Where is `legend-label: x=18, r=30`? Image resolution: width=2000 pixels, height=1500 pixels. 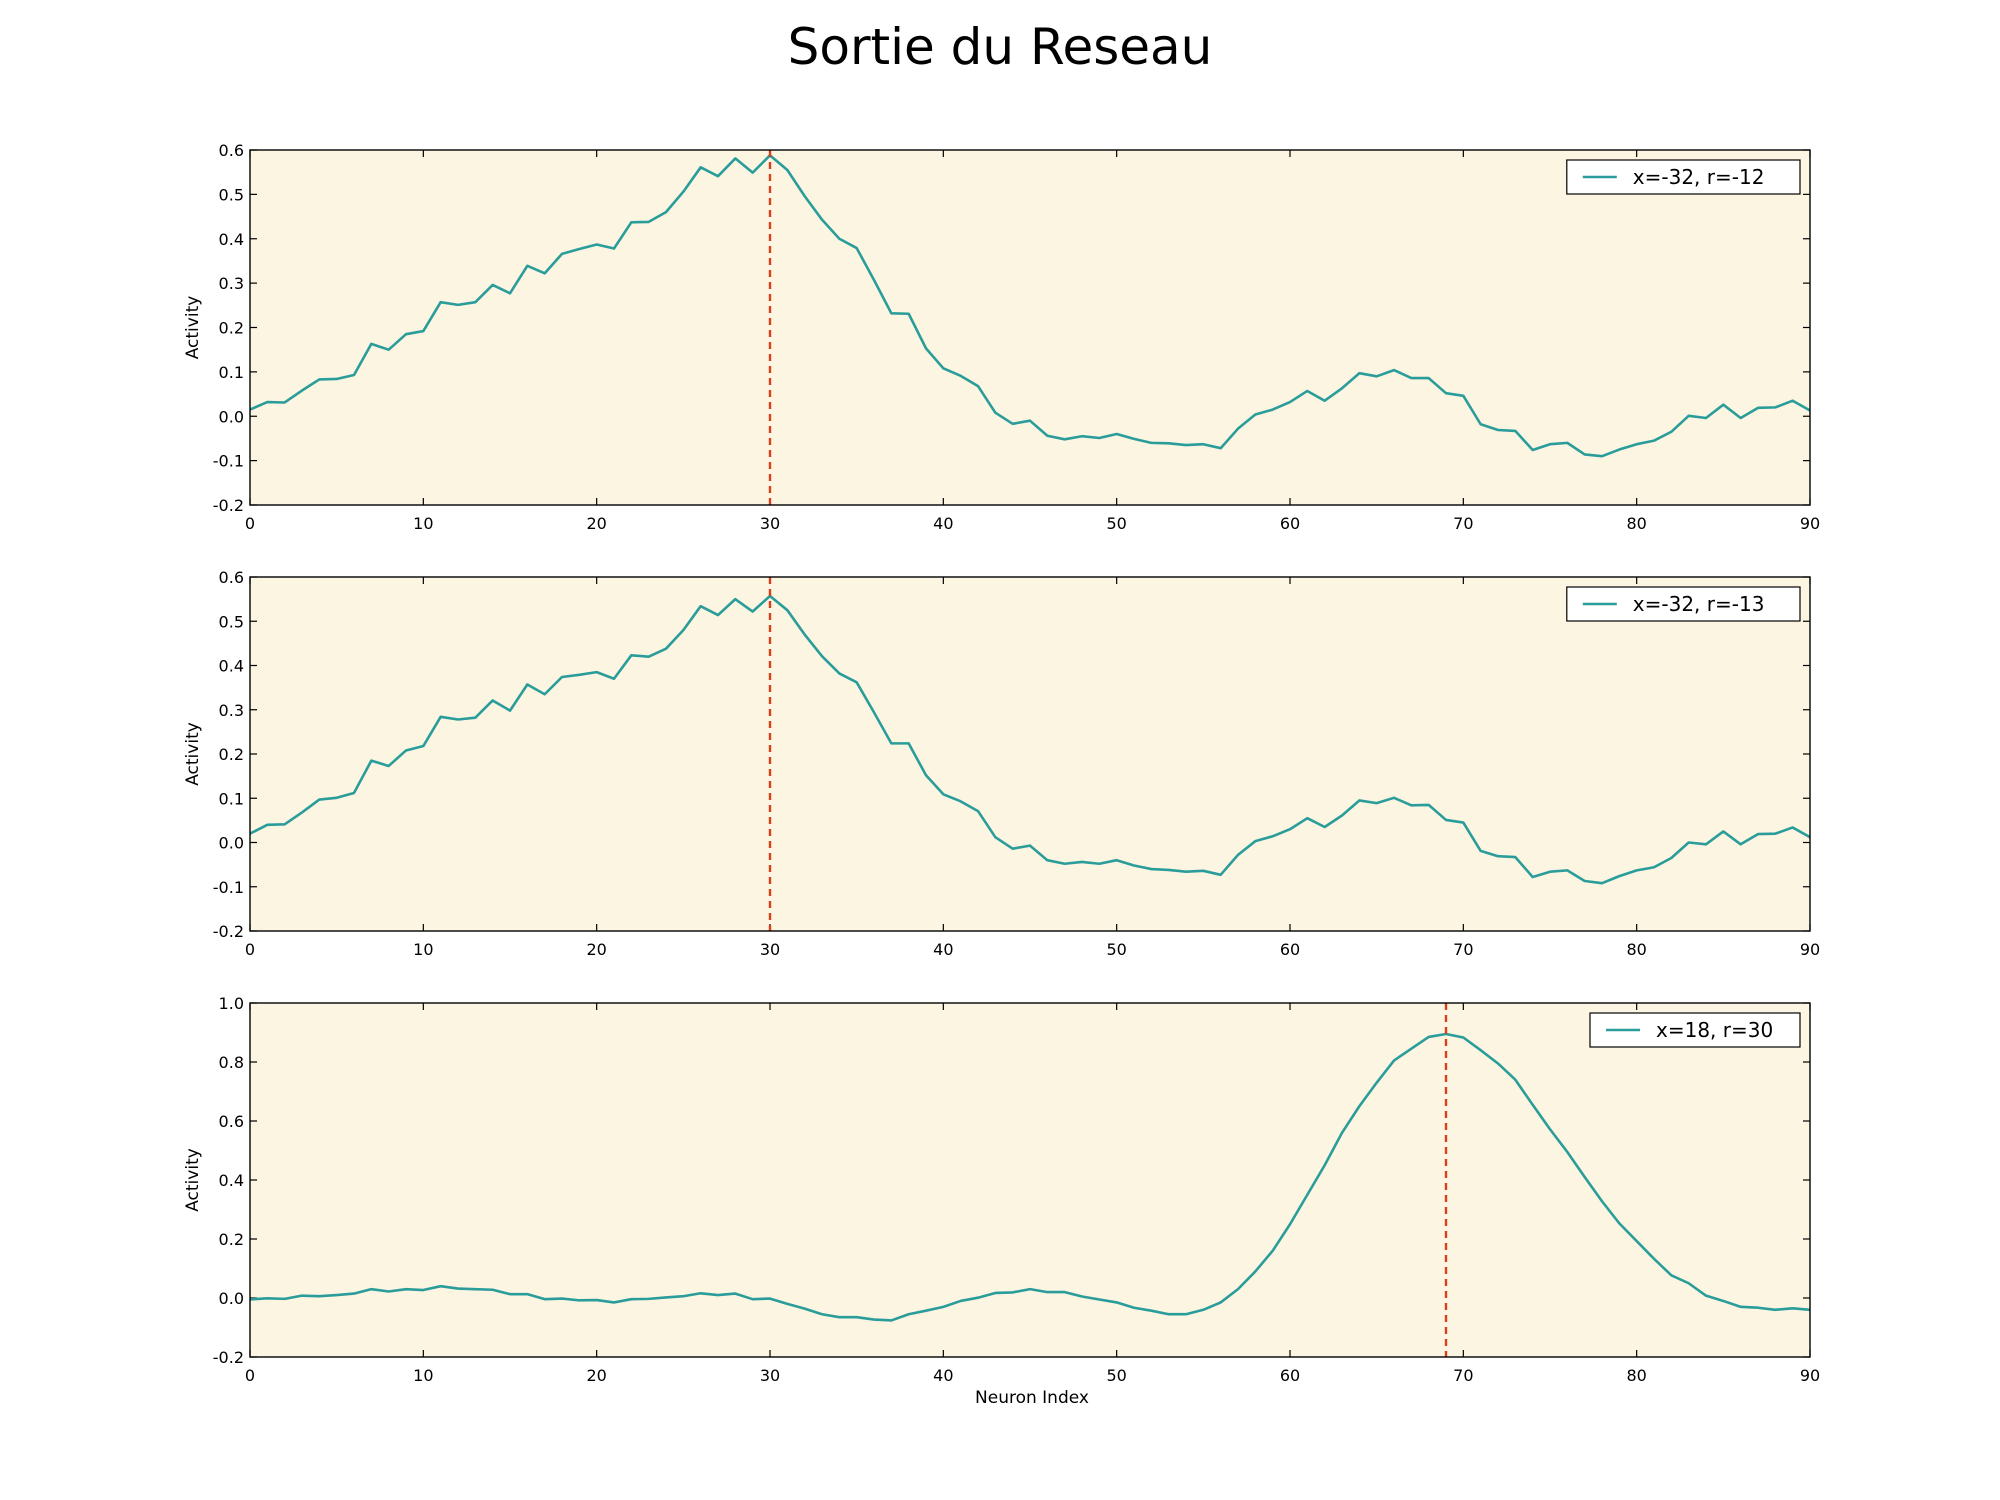 legend-label: x=18, r=30 is located at coordinates (1714, 1030).